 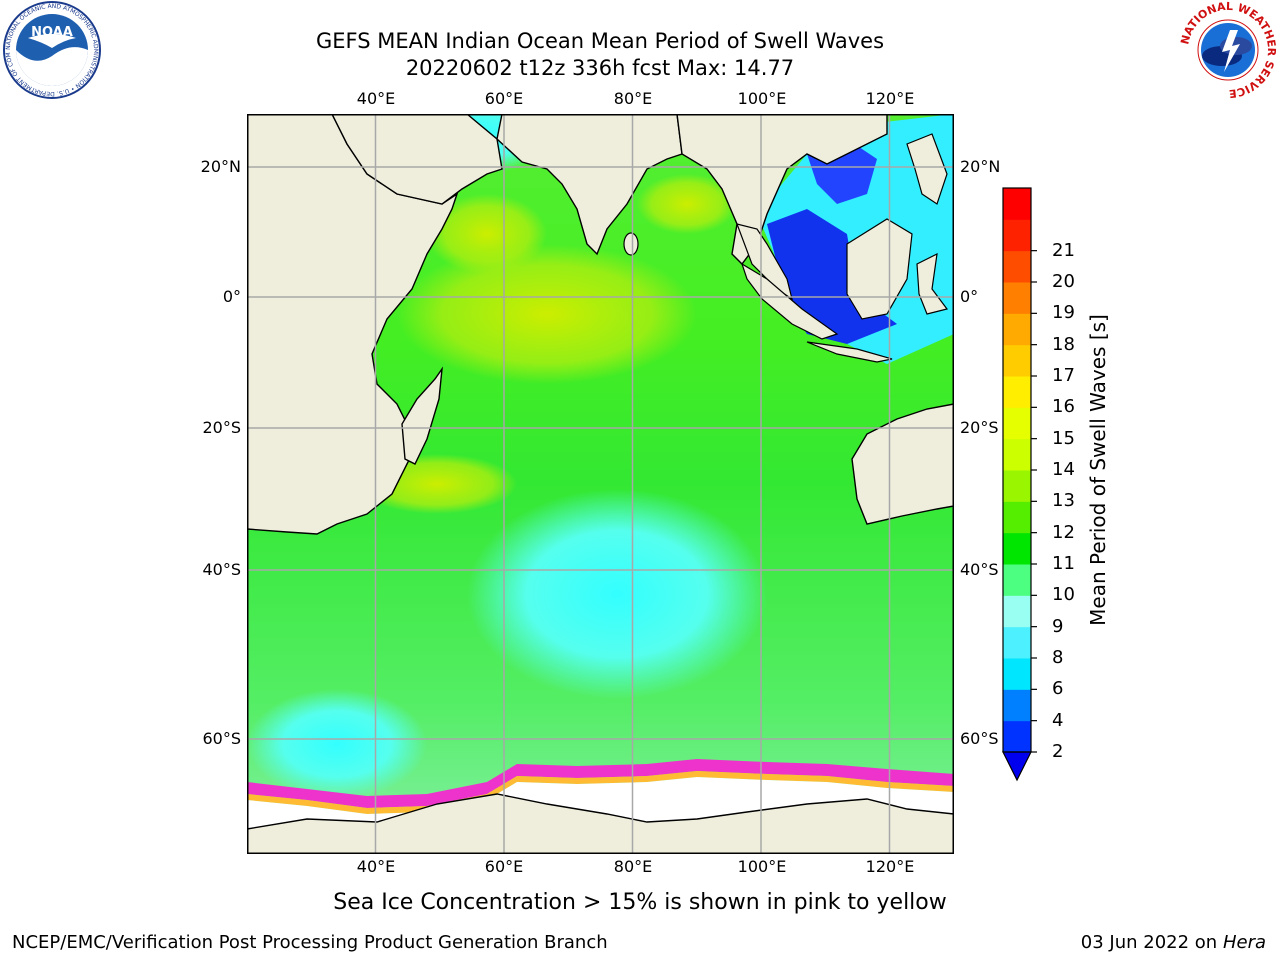 I want to click on lat-label-left: 20°N, so click(x=220, y=166).